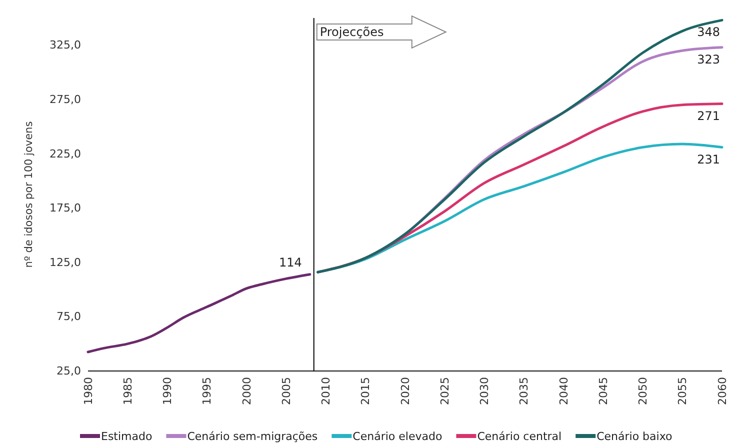 The height and width of the screenshot is (446, 729). Describe the element at coordinates (708, 59) in the screenshot. I see `data-label: 323` at that location.